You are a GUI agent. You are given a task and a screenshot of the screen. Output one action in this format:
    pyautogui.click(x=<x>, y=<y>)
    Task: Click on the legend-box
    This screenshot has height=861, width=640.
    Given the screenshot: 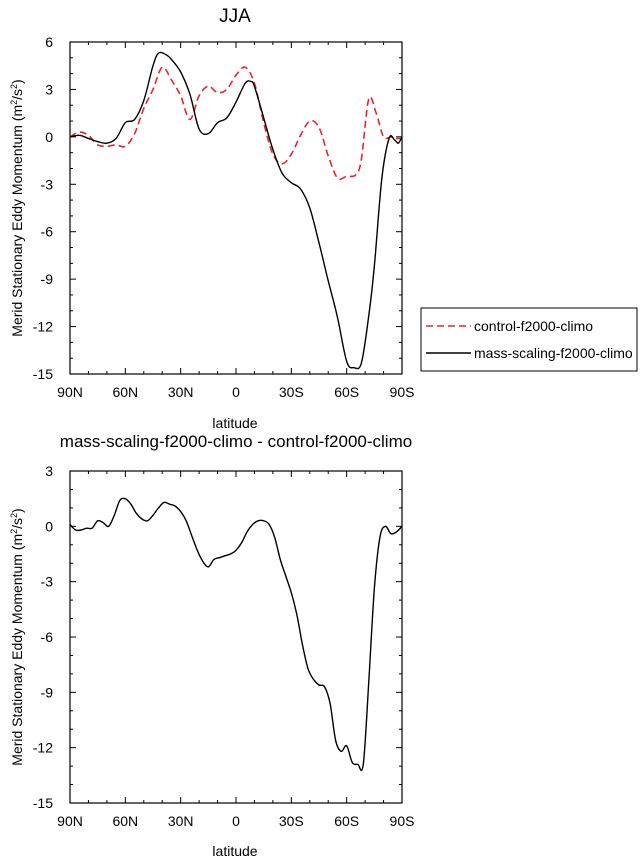 What is the action you would take?
    pyautogui.click(x=529, y=339)
    